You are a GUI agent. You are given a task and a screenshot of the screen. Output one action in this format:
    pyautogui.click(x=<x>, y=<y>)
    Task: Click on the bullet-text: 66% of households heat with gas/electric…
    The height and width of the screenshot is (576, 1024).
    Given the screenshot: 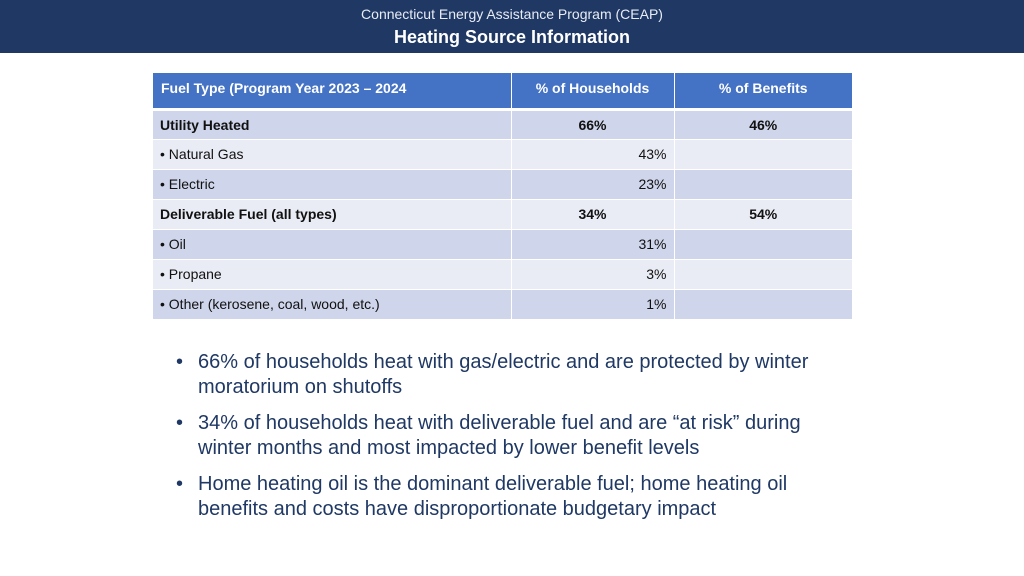 What is the action you would take?
    pyautogui.click(x=503, y=374)
    